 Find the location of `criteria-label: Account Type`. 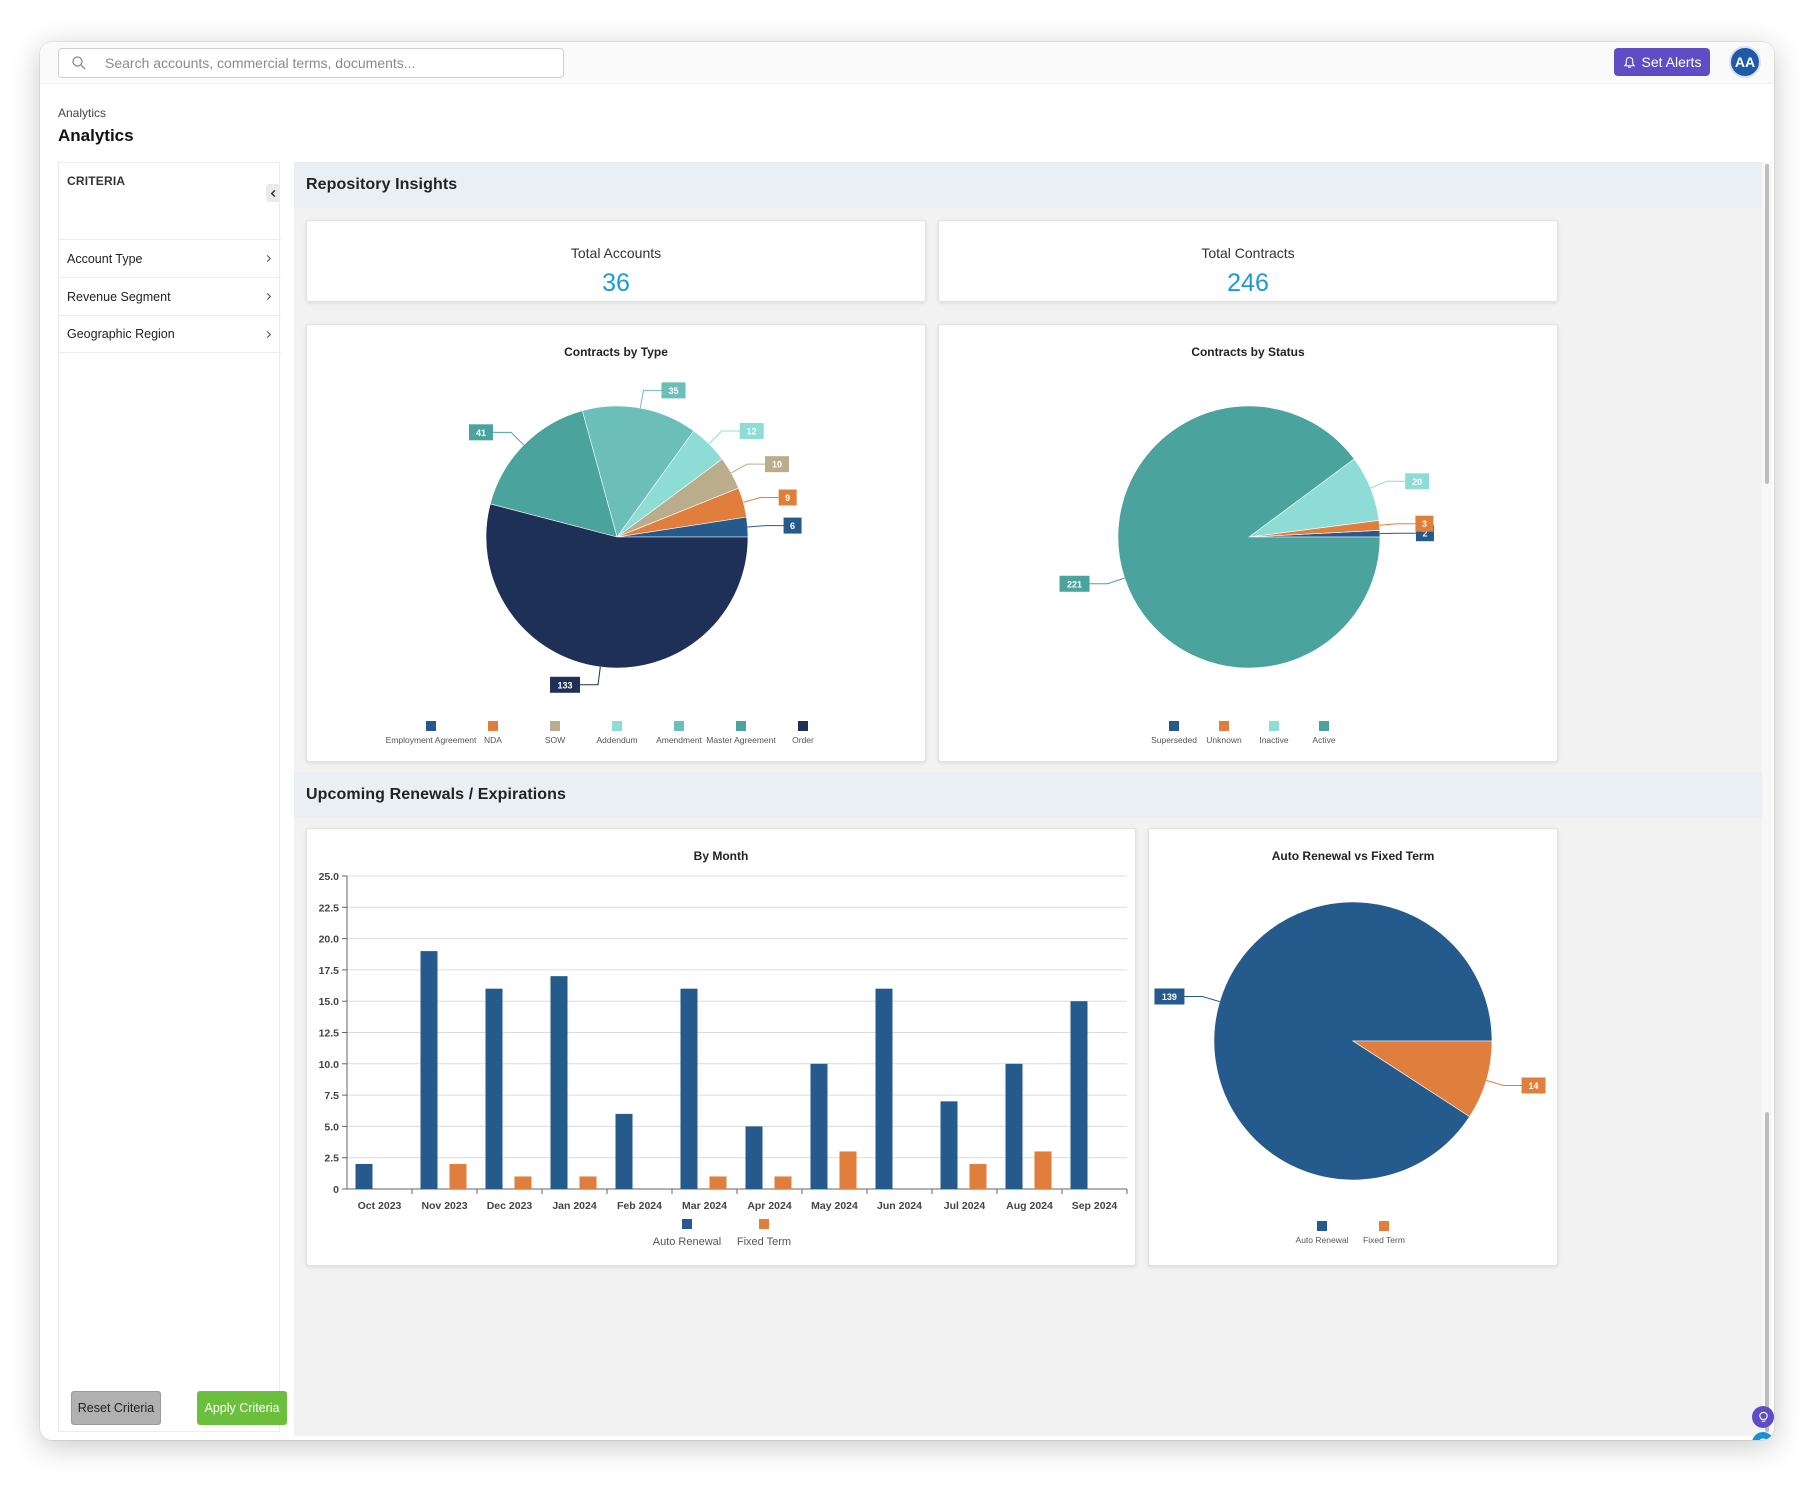

criteria-label: Account Type is located at coordinates (105, 258).